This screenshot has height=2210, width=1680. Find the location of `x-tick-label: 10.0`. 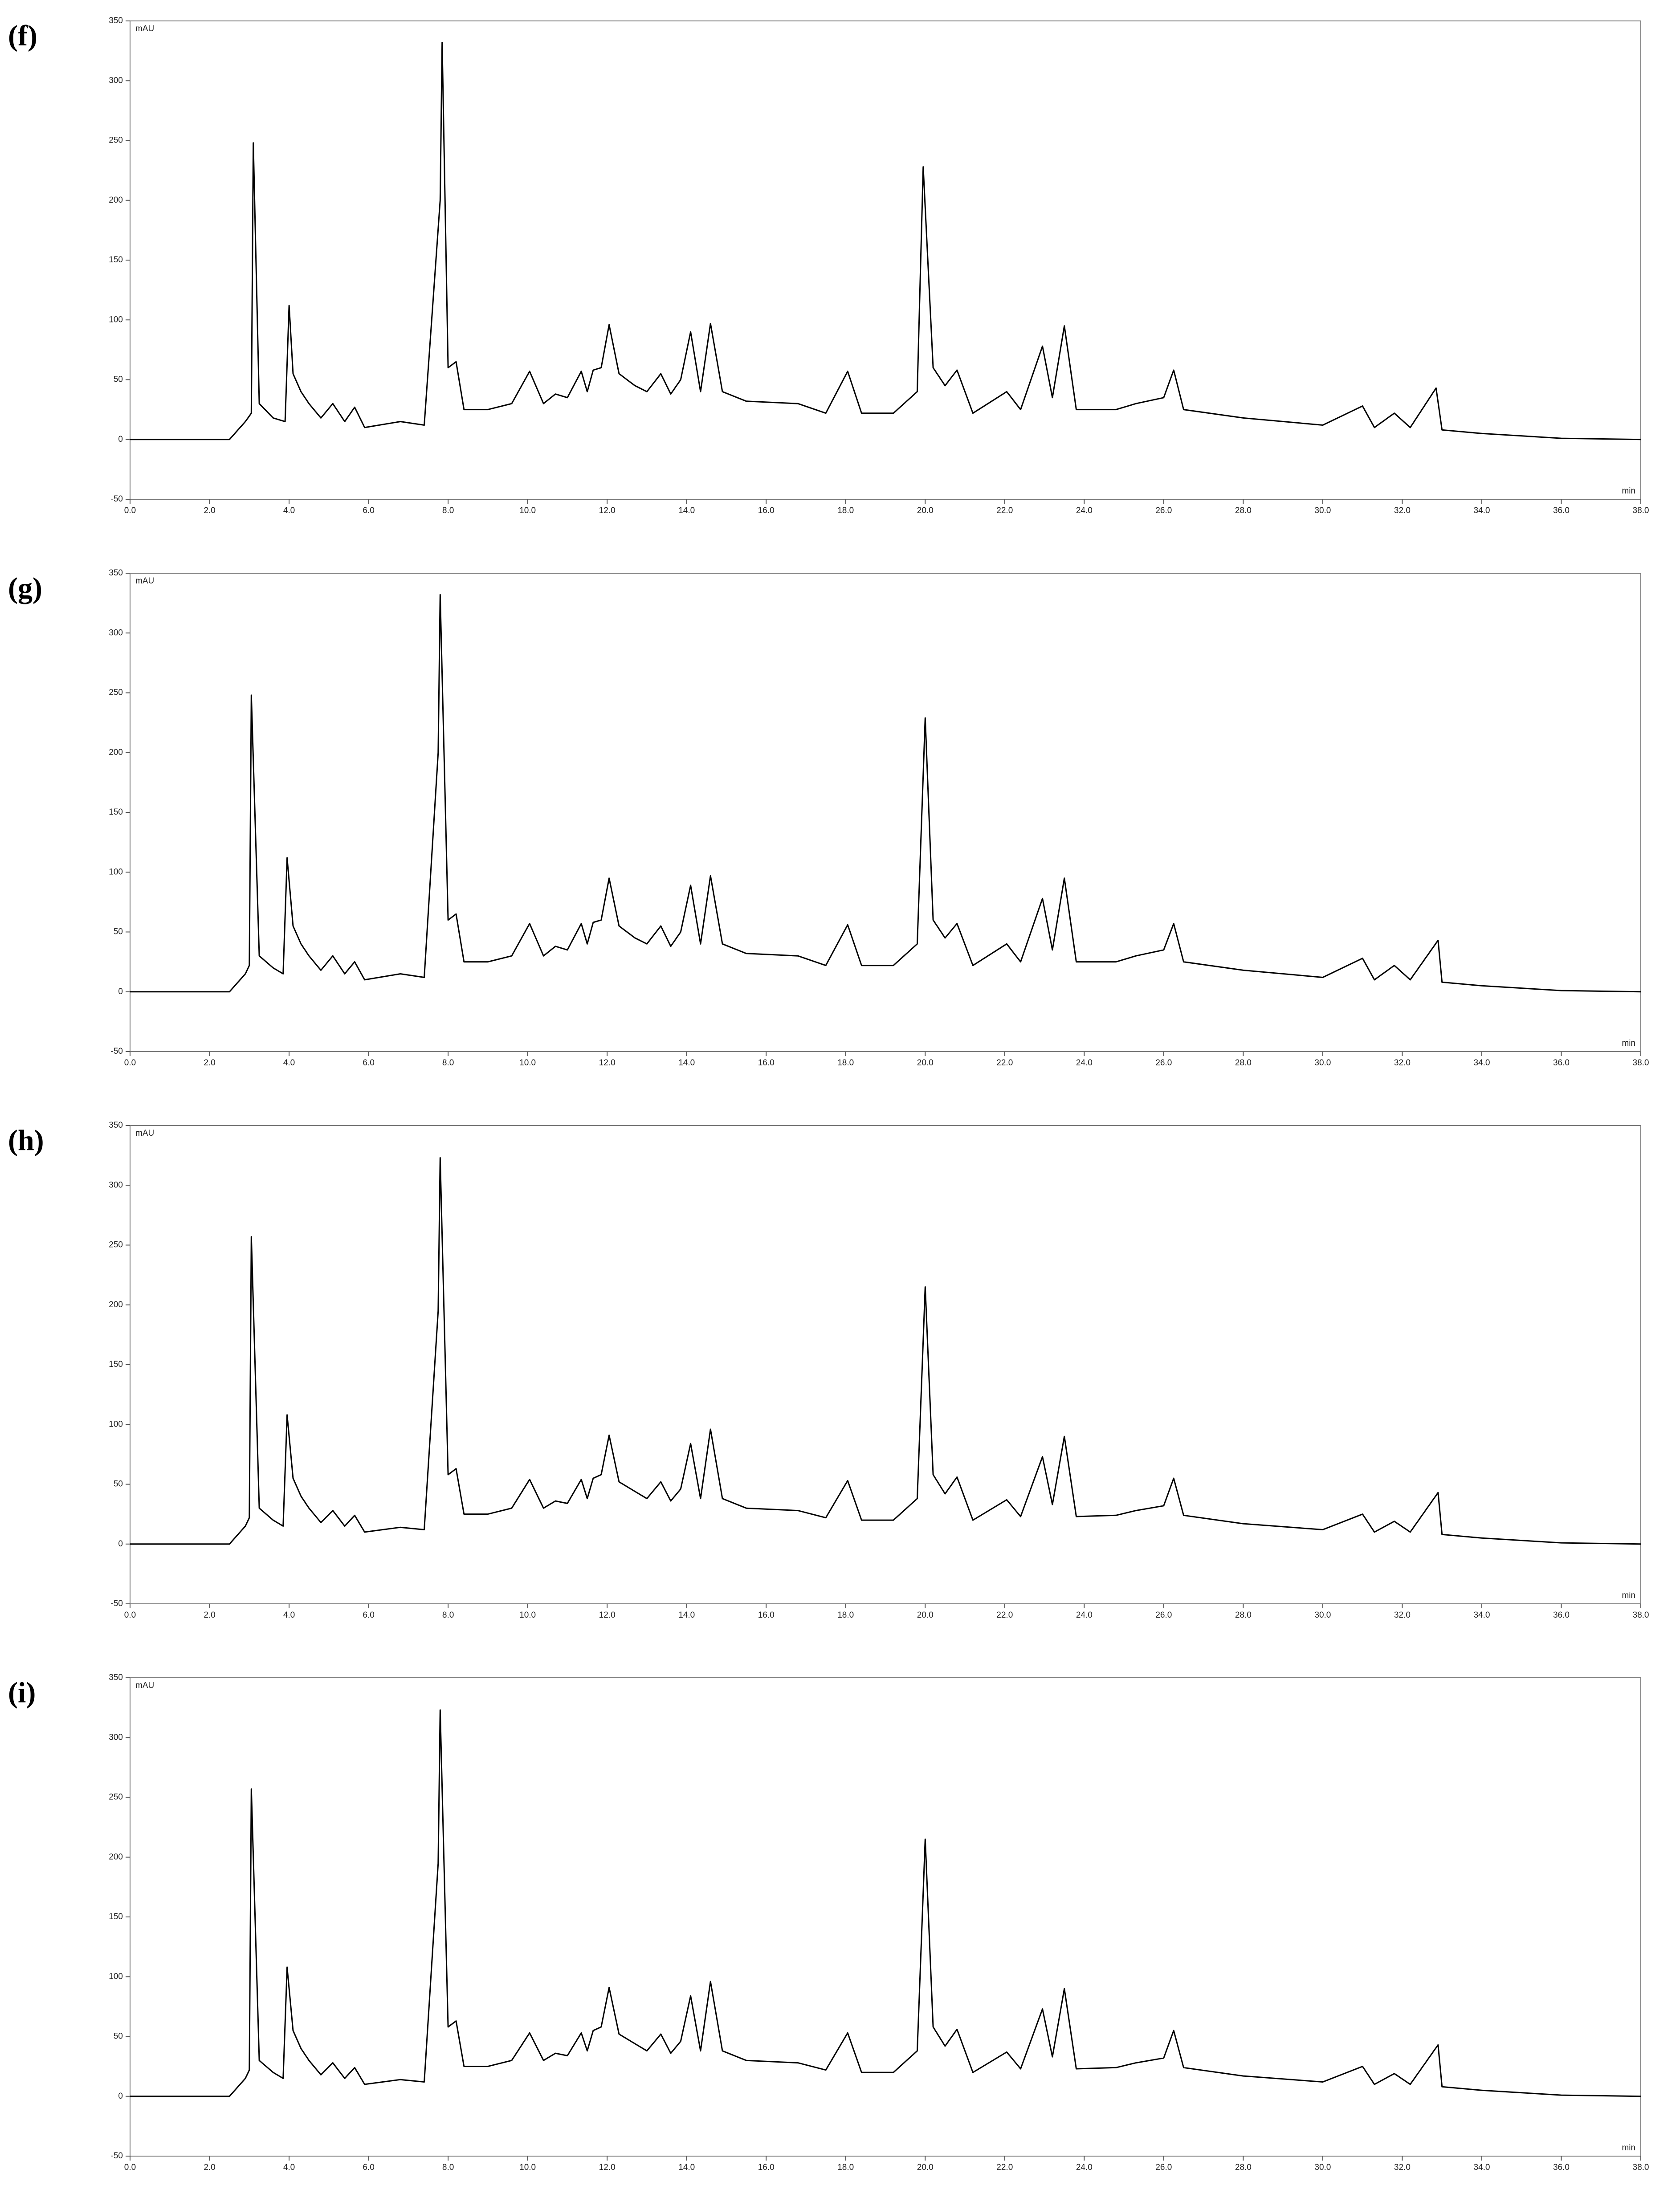

x-tick-label: 10.0 is located at coordinates (527, 510).